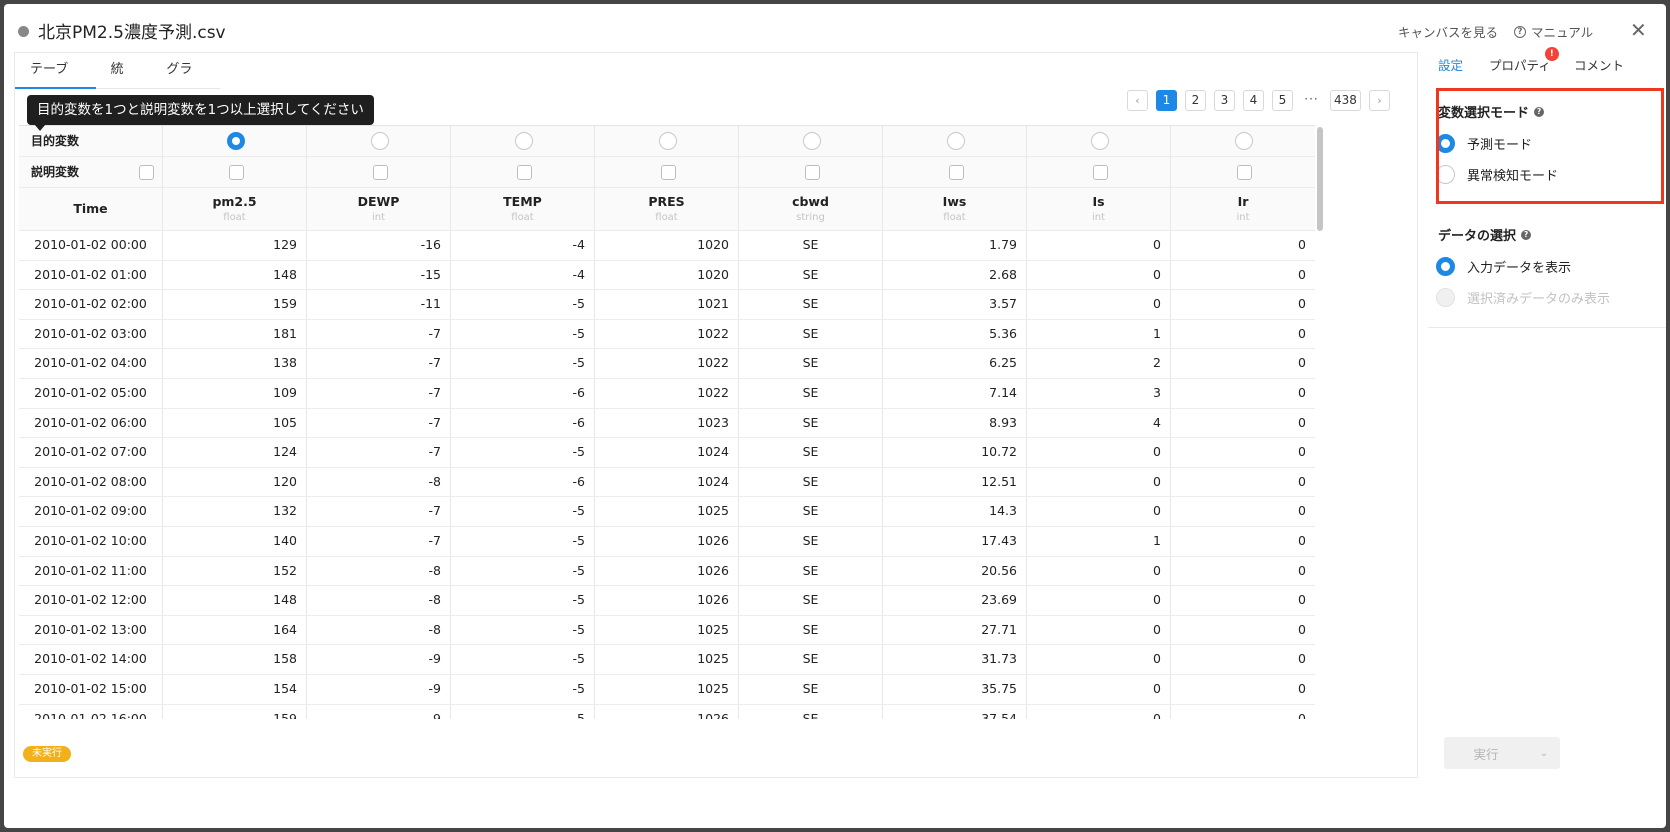 Image resolution: width=1670 pixels, height=832 pixels. I want to click on table-row: 2010-01-02 14:00 158 -9 -5 1025 SE 31.73 0 0, so click(667, 660).